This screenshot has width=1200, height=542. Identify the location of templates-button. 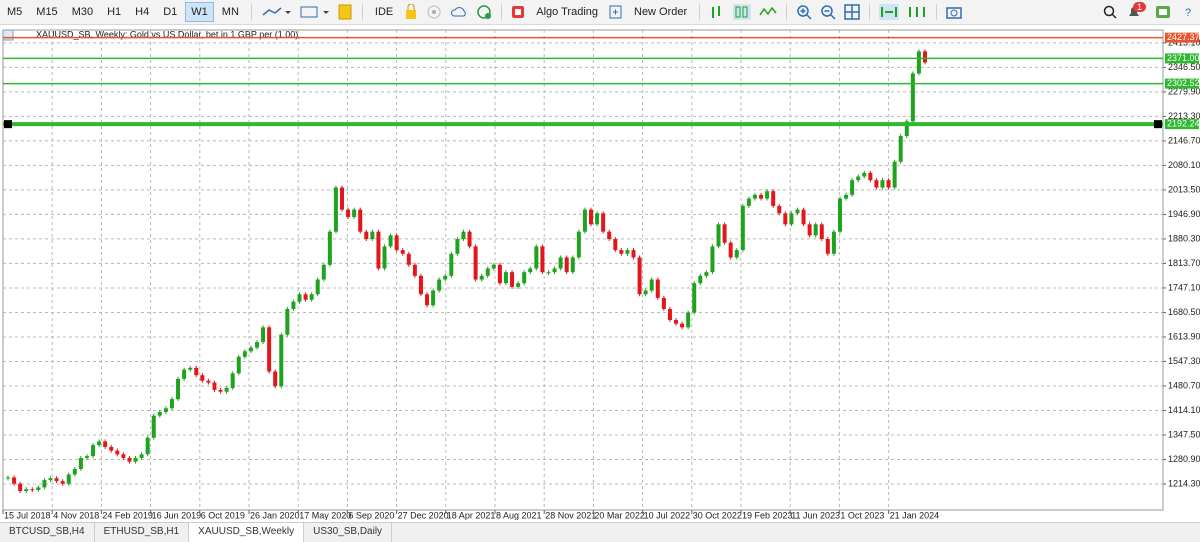
(345, 12).